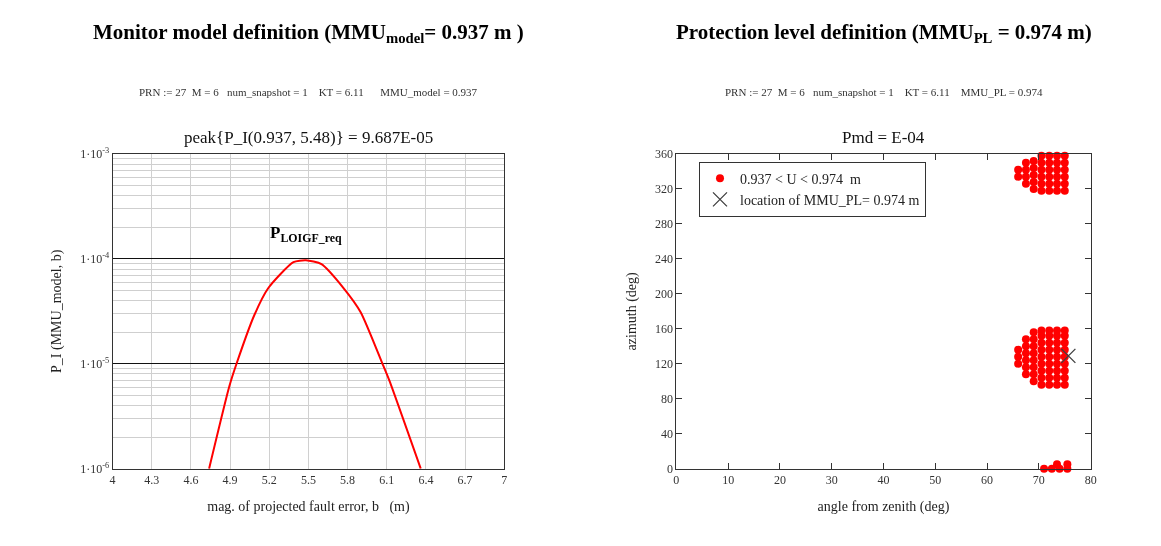  What do you see at coordinates (387, 480) in the screenshot?
I see `x-tick-label: 6.1` at bounding box center [387, 480].